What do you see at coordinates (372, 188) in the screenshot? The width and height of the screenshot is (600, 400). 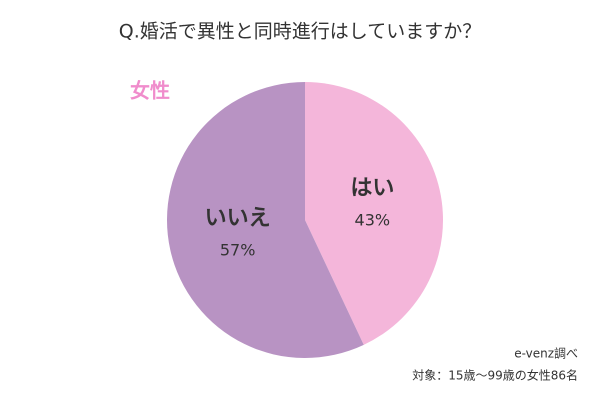 I see `slice-label: はい` at bounding box center [372, 188].